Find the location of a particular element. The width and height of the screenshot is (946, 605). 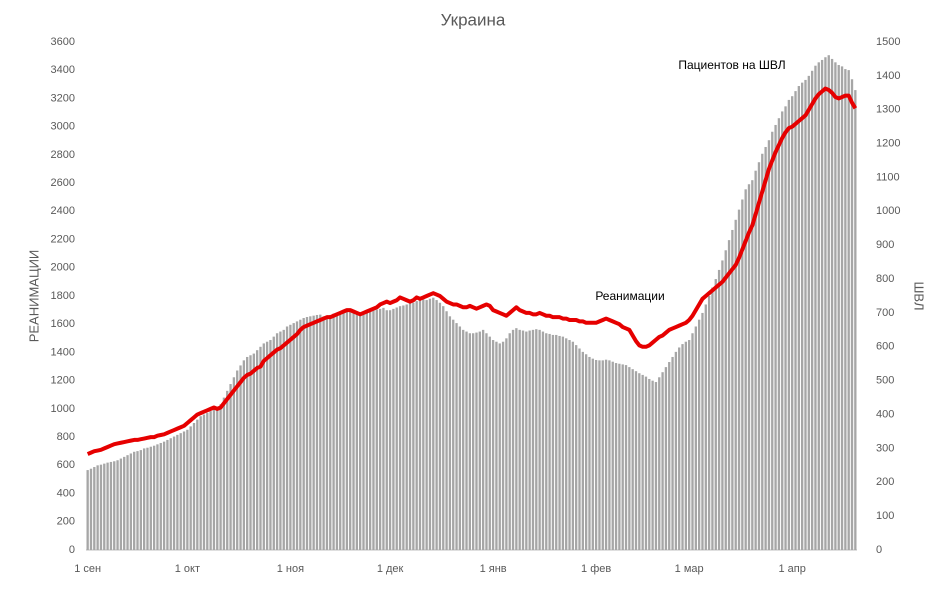

y2-tick-label: 400 is located at coordinates (885, 414).